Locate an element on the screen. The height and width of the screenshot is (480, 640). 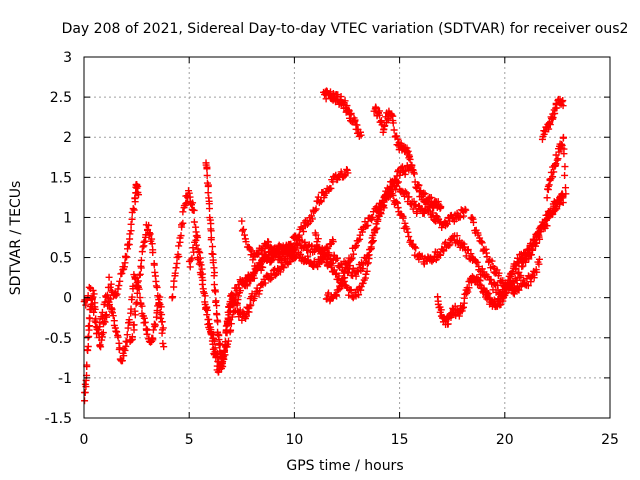
series-trace-e is located at coordinates (261, 303).